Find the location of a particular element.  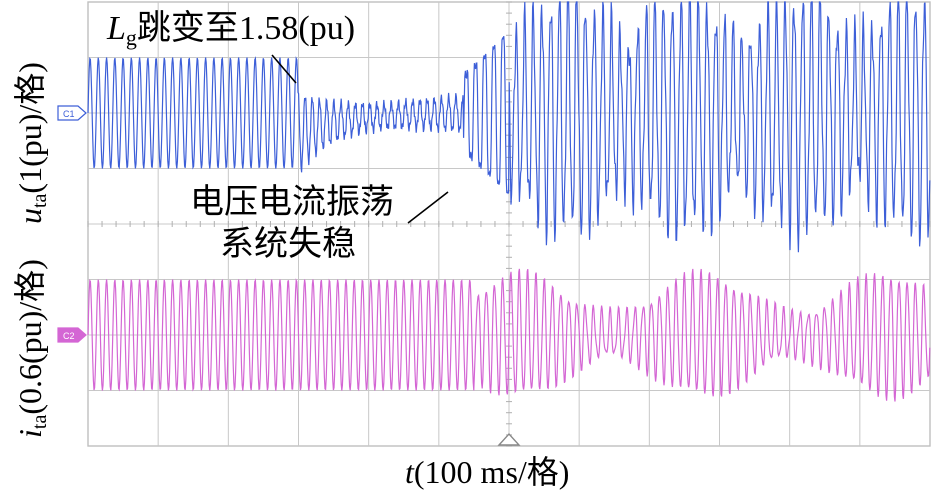

leader-line-lg-step is located at coordinates (284, 69).